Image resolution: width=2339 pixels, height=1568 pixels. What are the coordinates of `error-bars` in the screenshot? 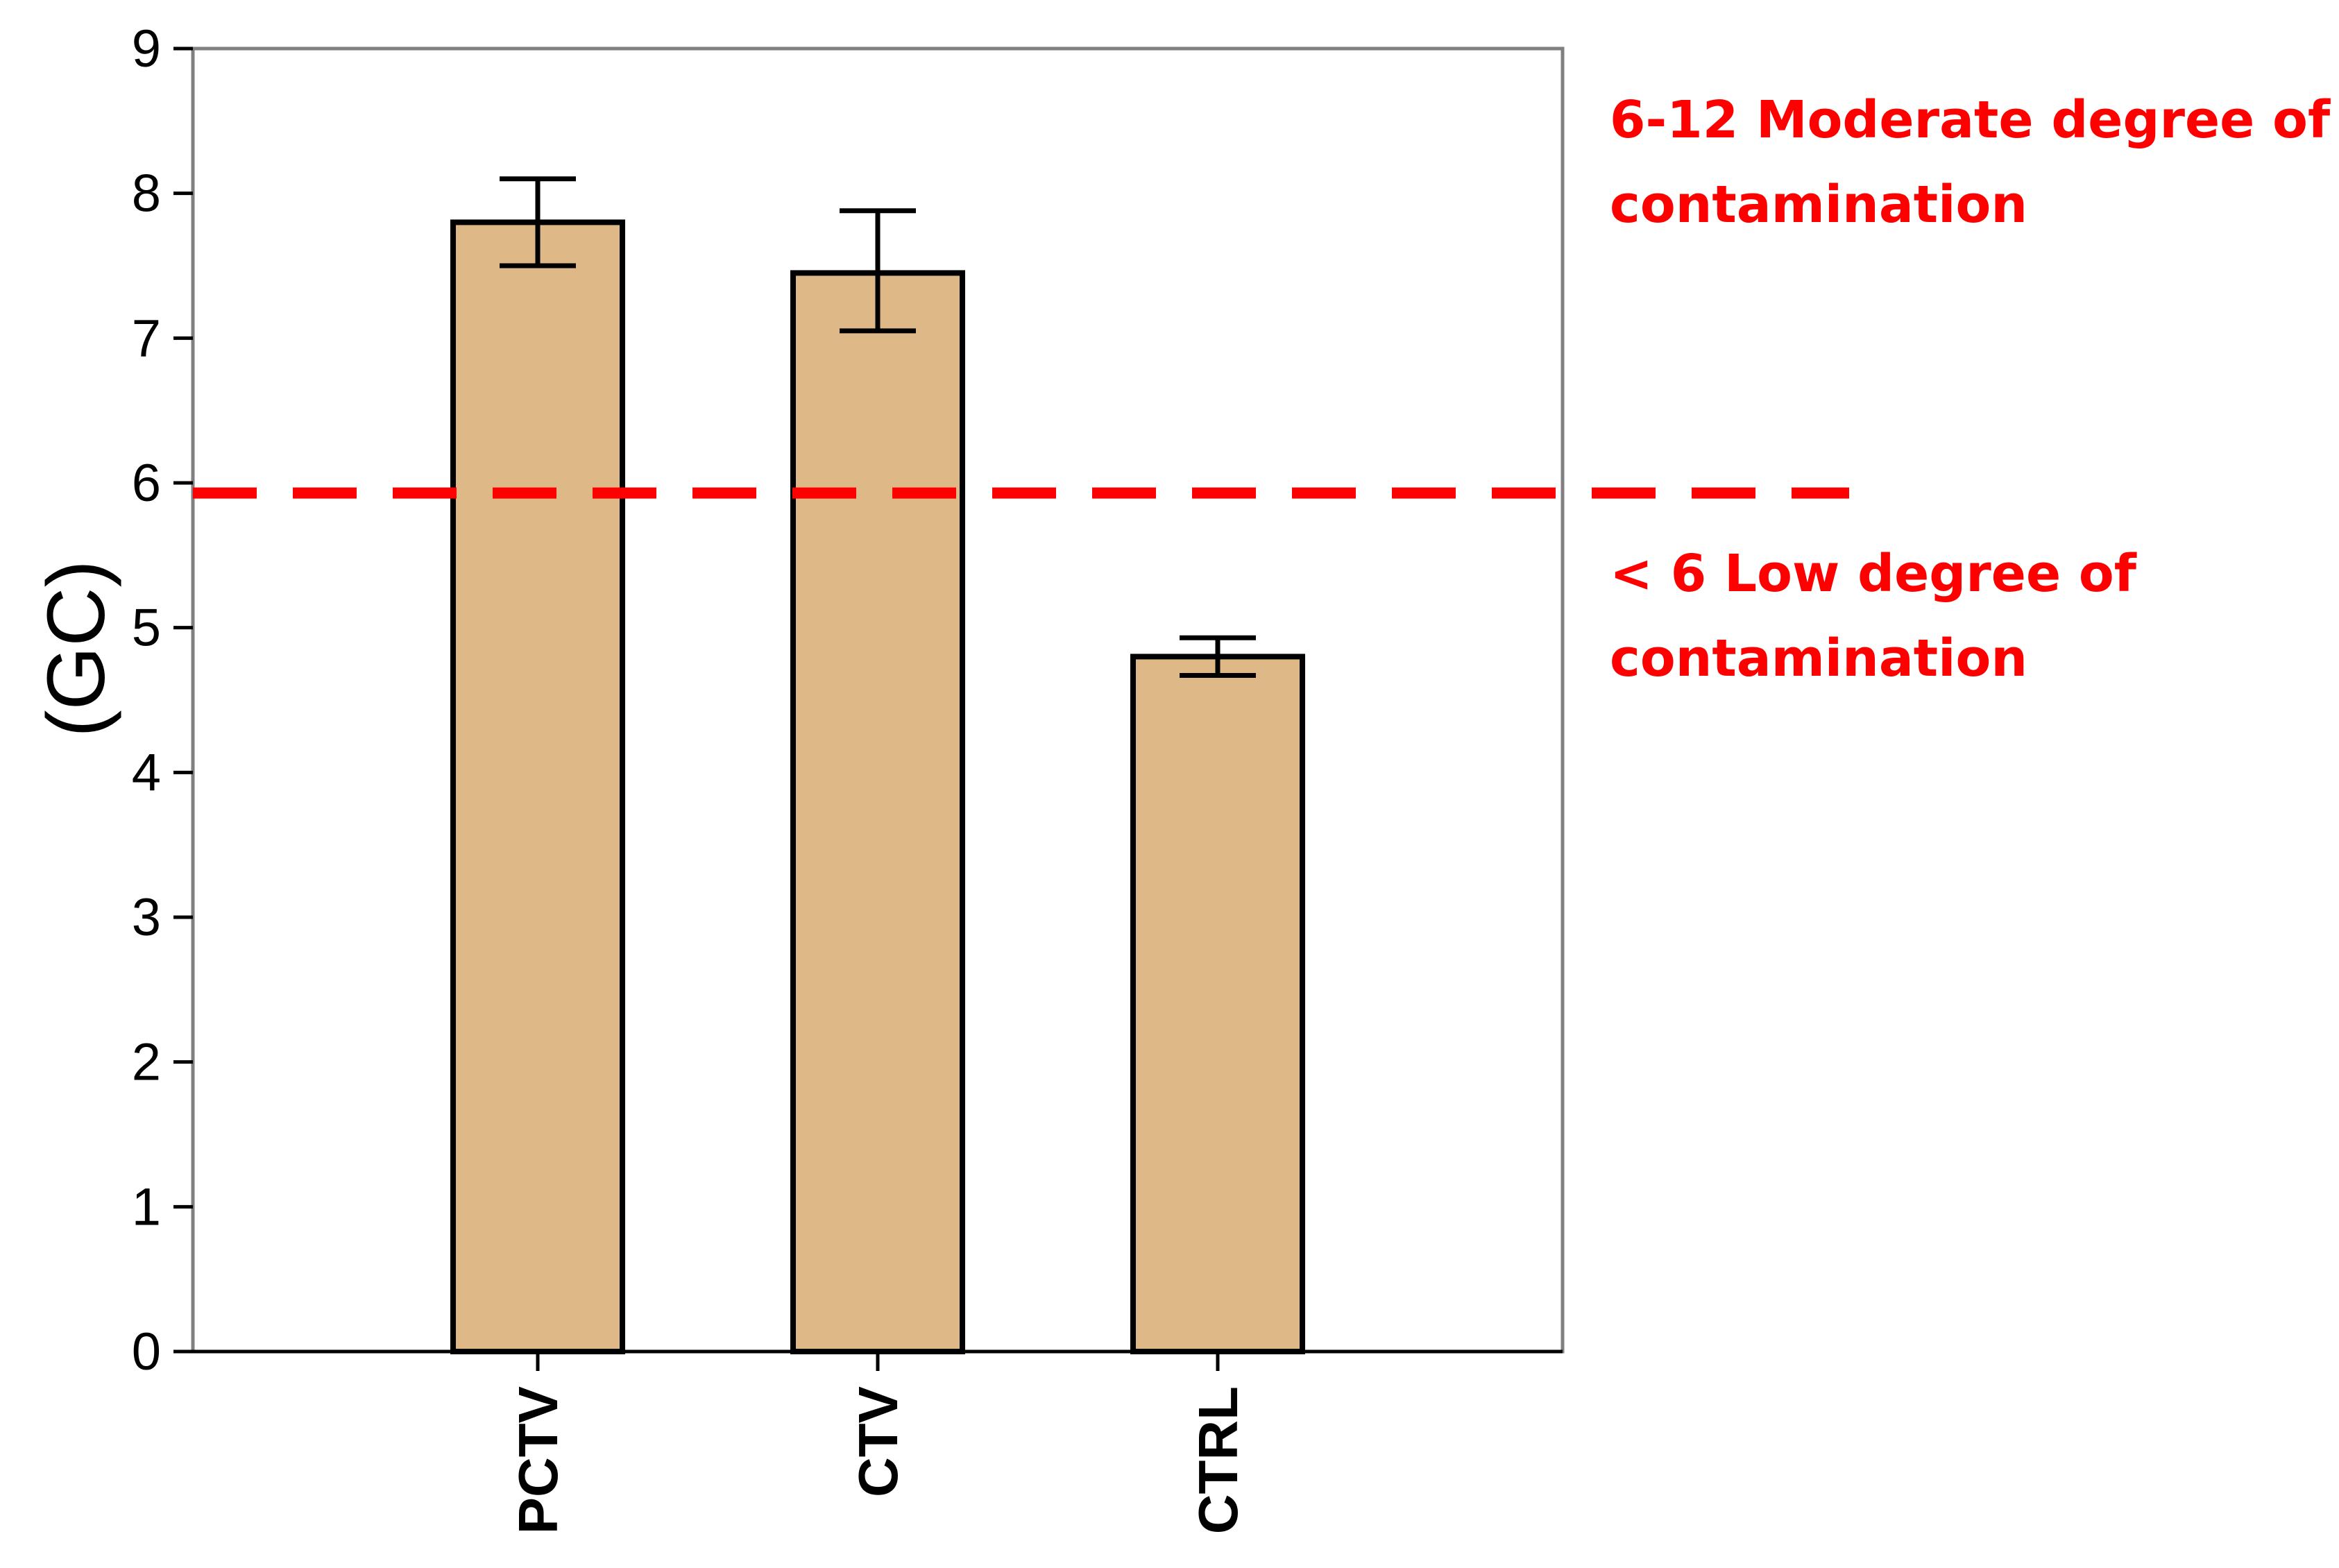 It's located at (878, 427).